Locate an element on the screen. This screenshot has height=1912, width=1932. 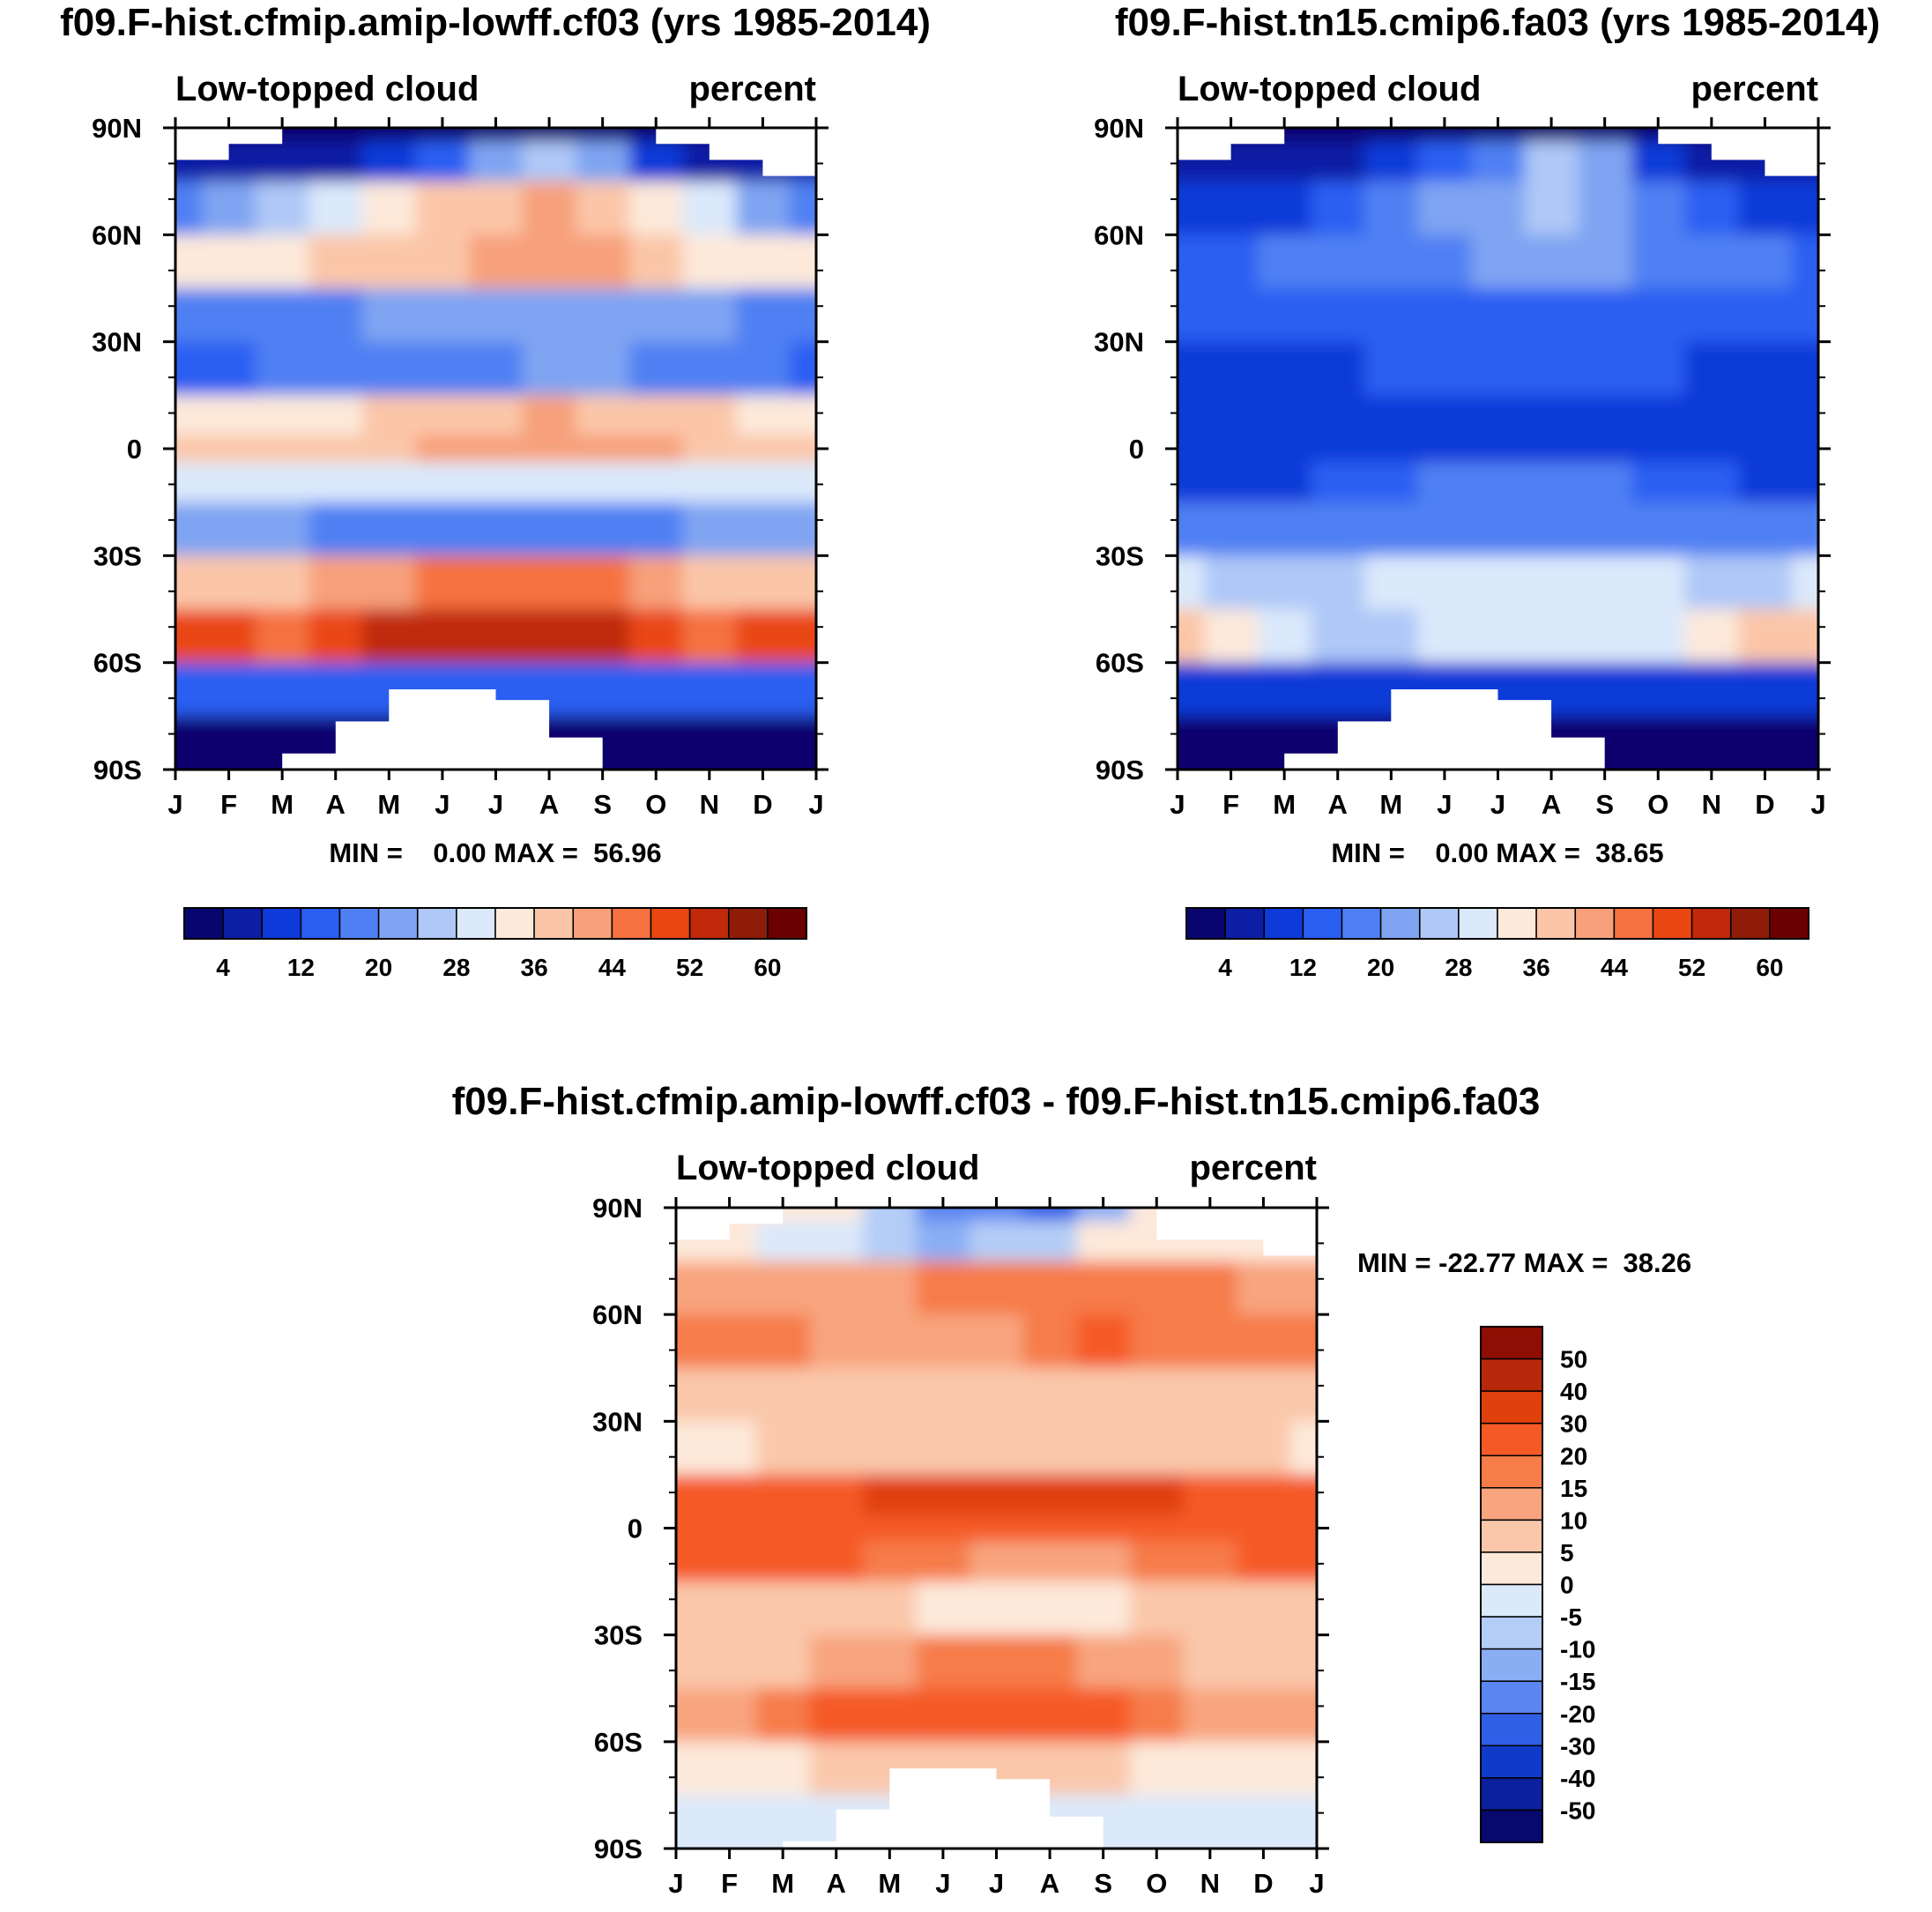
x-tick-label: F is located at coordinates (729, 1883).